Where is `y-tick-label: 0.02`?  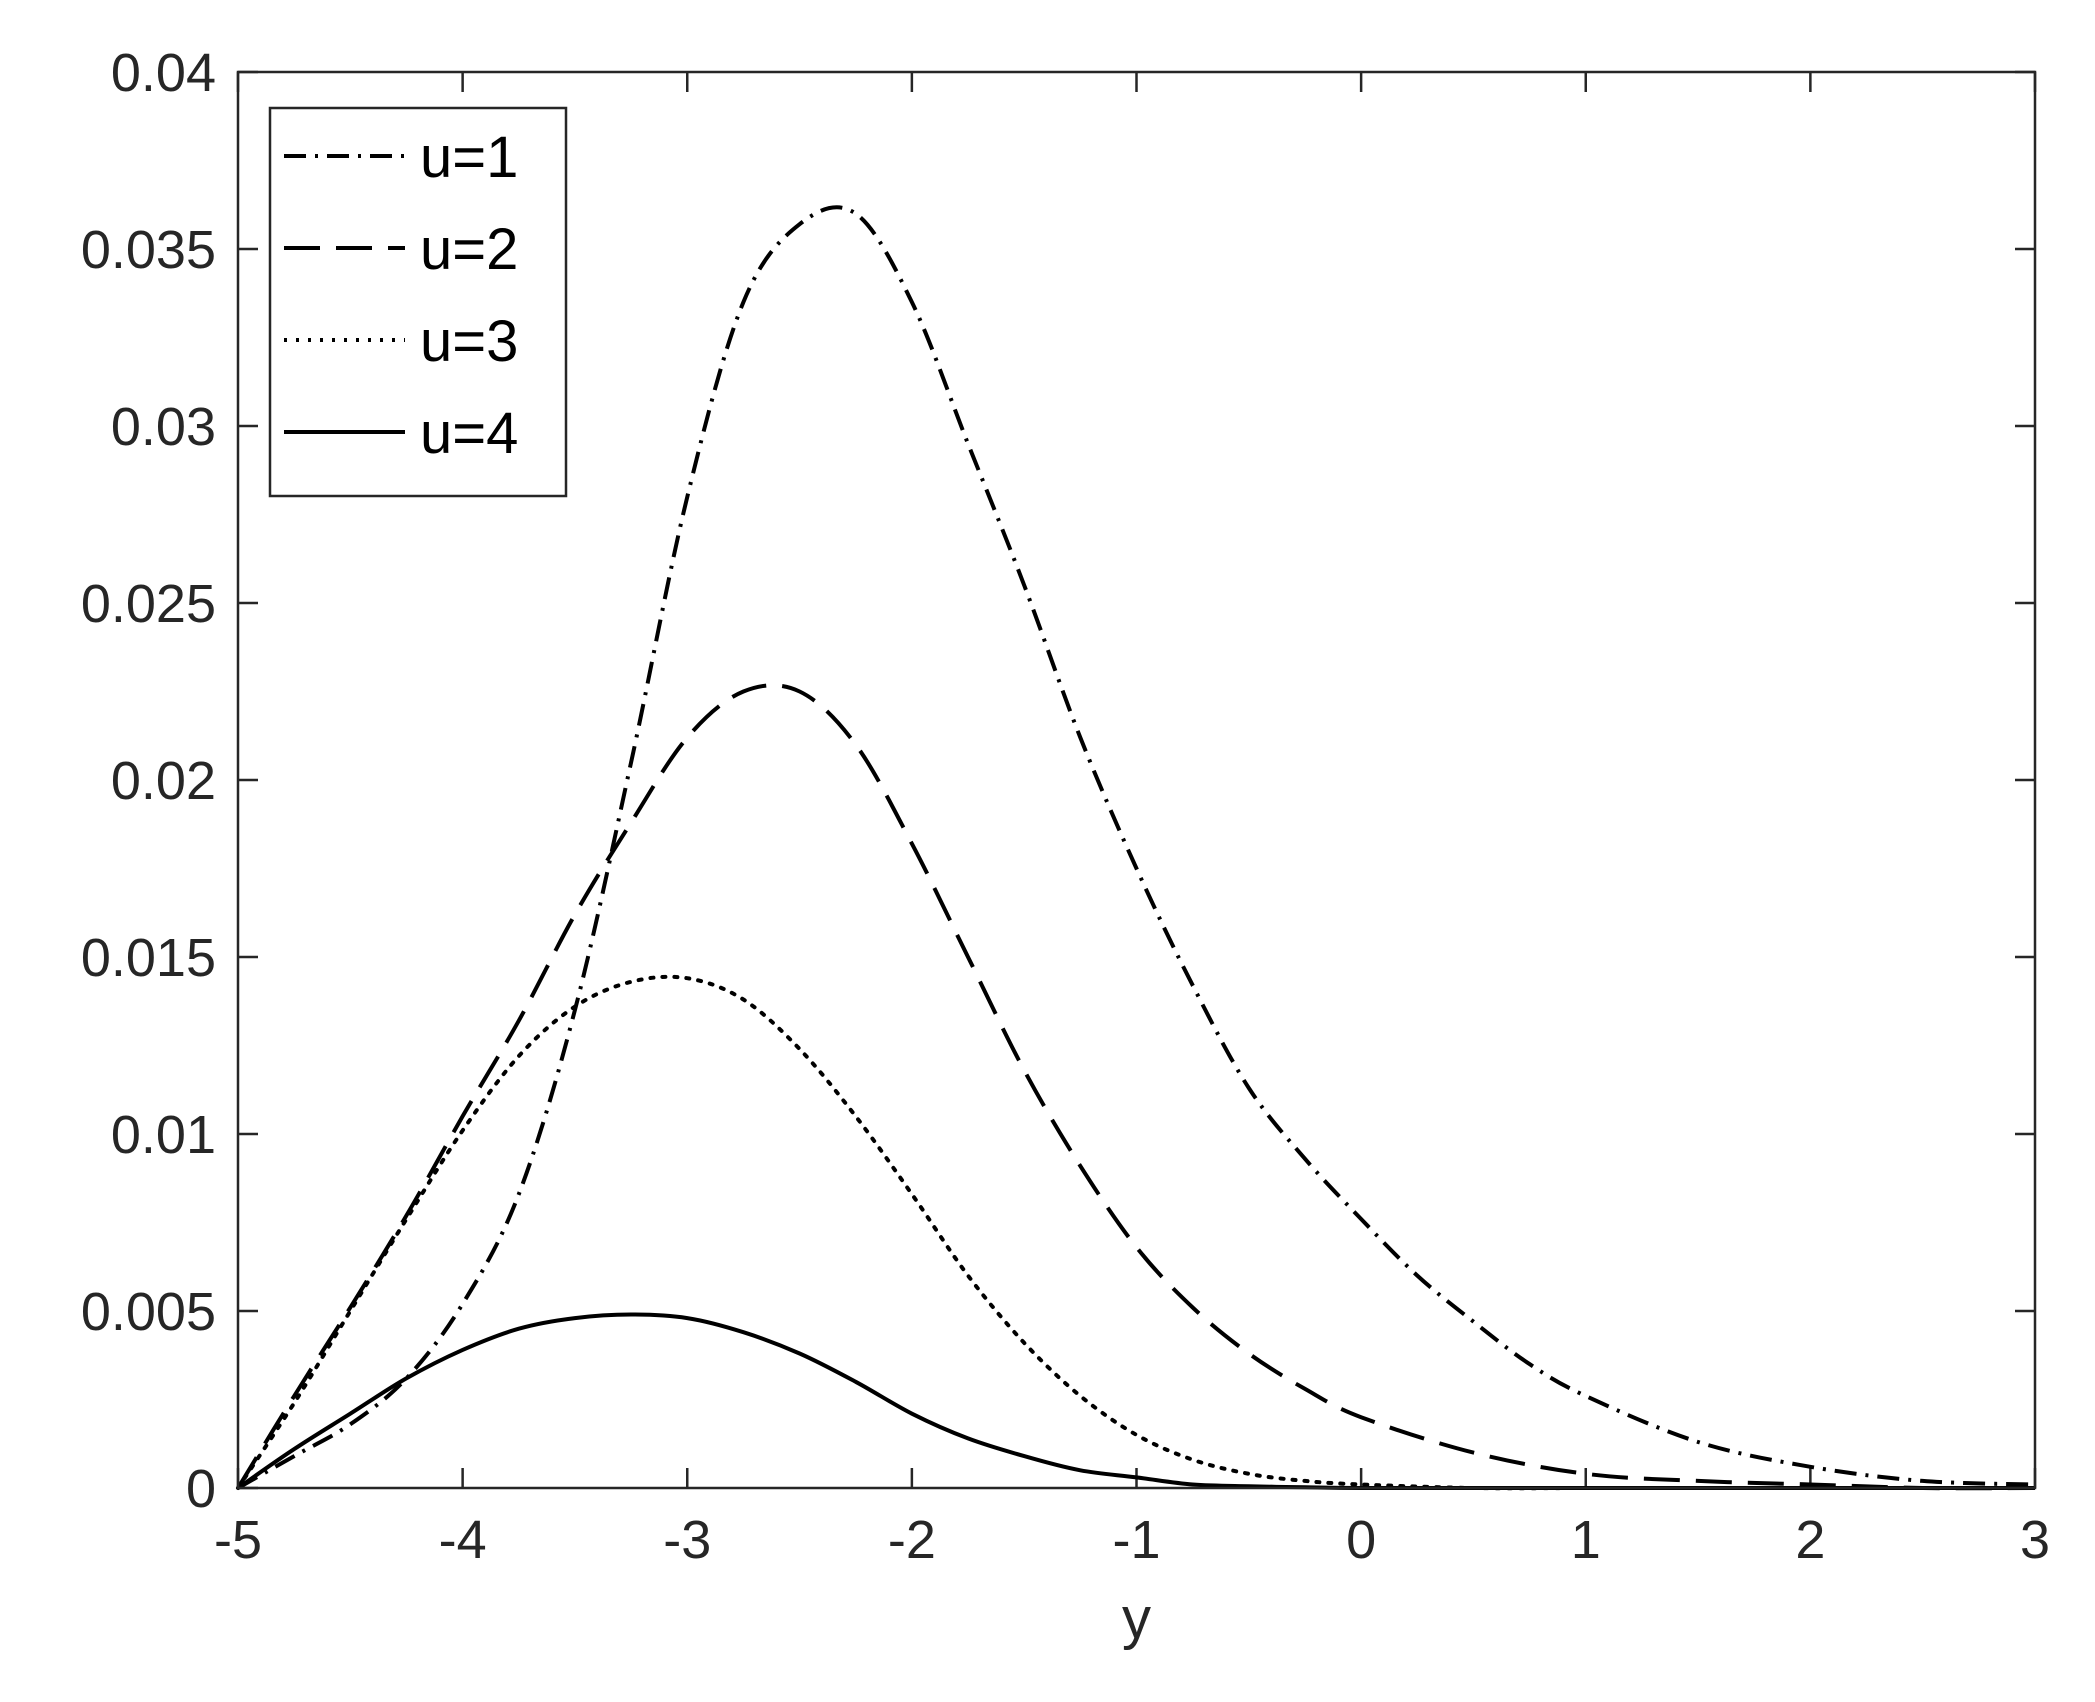
y-tick-label: 0.02 is located at coordinates (163, 781).